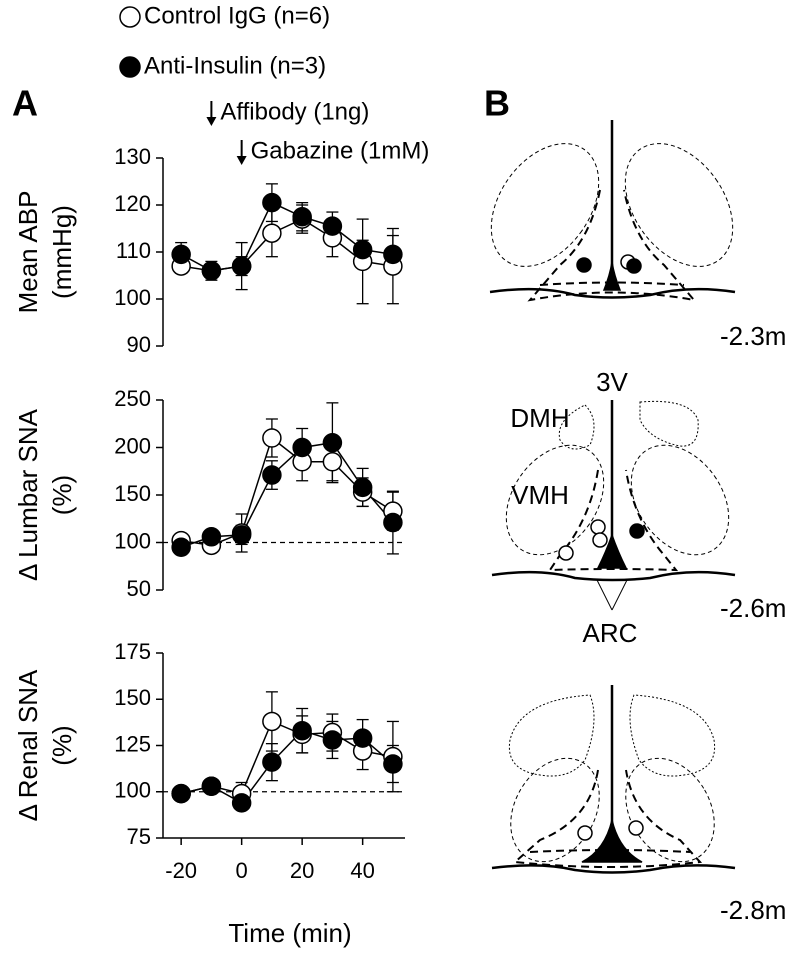 This screenshot has width=787, height=961. What do you see at coordinates (294, 111) in the screenshot?
I see `annotation: Affibody (1ng)` at bounding box center [294, 111].